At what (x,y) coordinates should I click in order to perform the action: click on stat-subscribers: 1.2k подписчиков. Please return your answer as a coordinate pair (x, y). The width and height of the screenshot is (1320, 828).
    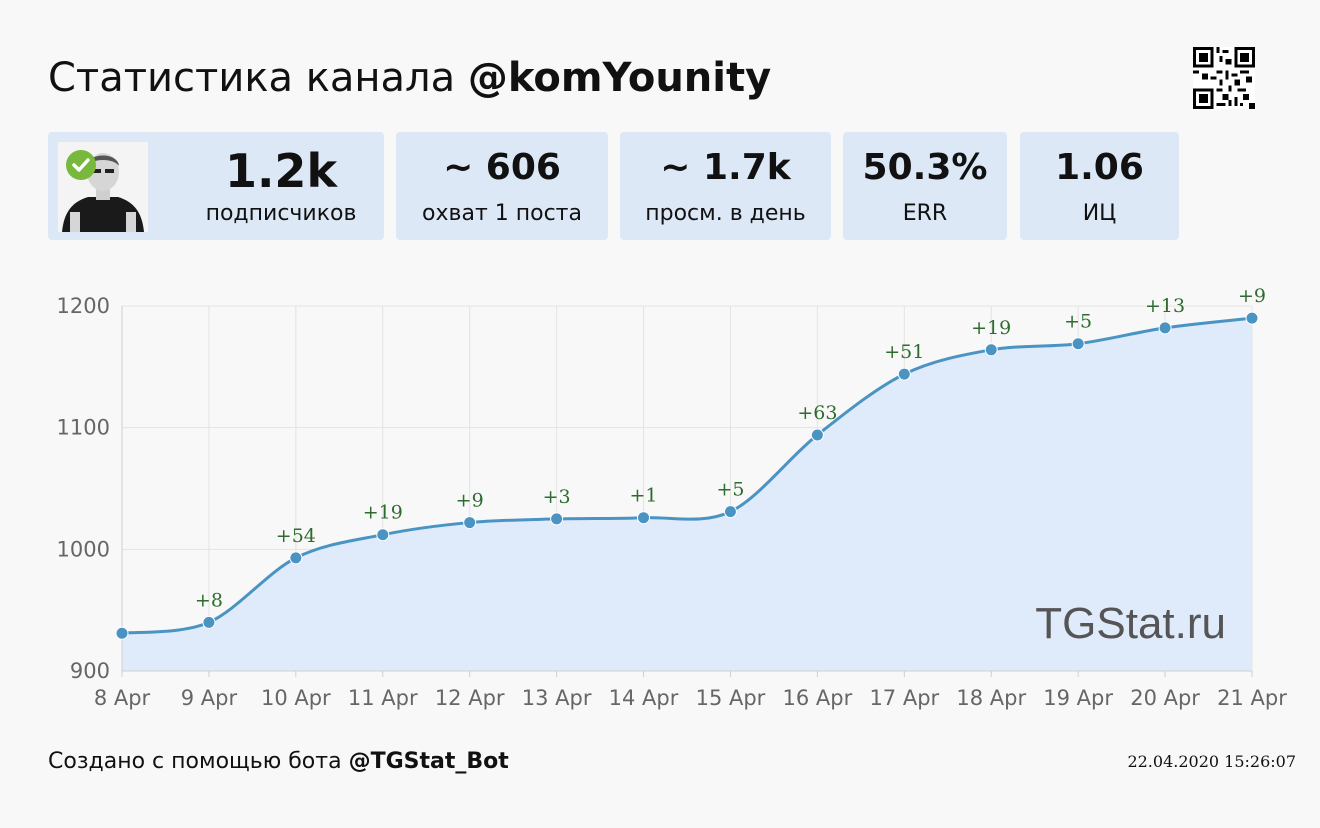
    Looking at the image, I should click on (216, 186).